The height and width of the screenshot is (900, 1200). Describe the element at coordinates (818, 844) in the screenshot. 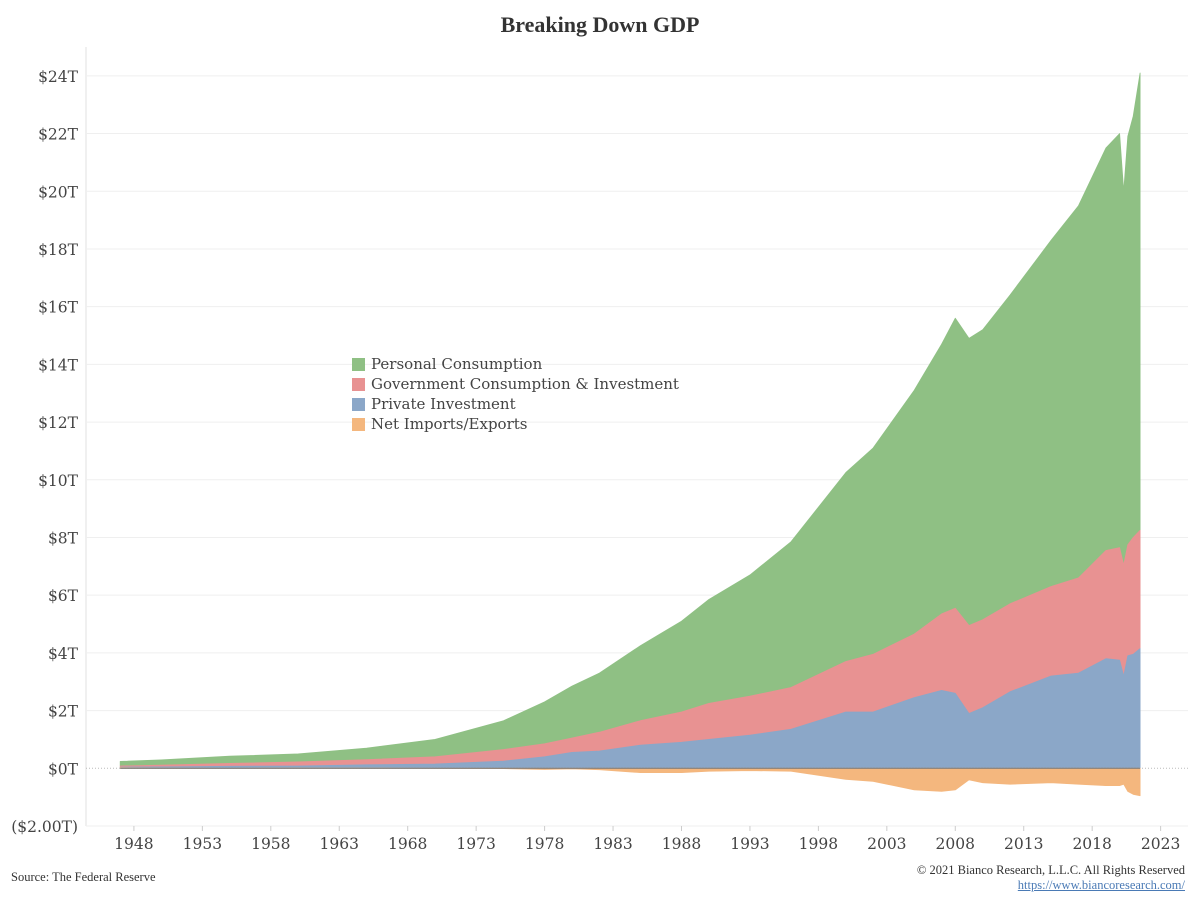

I see `x-tick-label: 1998` at that location.